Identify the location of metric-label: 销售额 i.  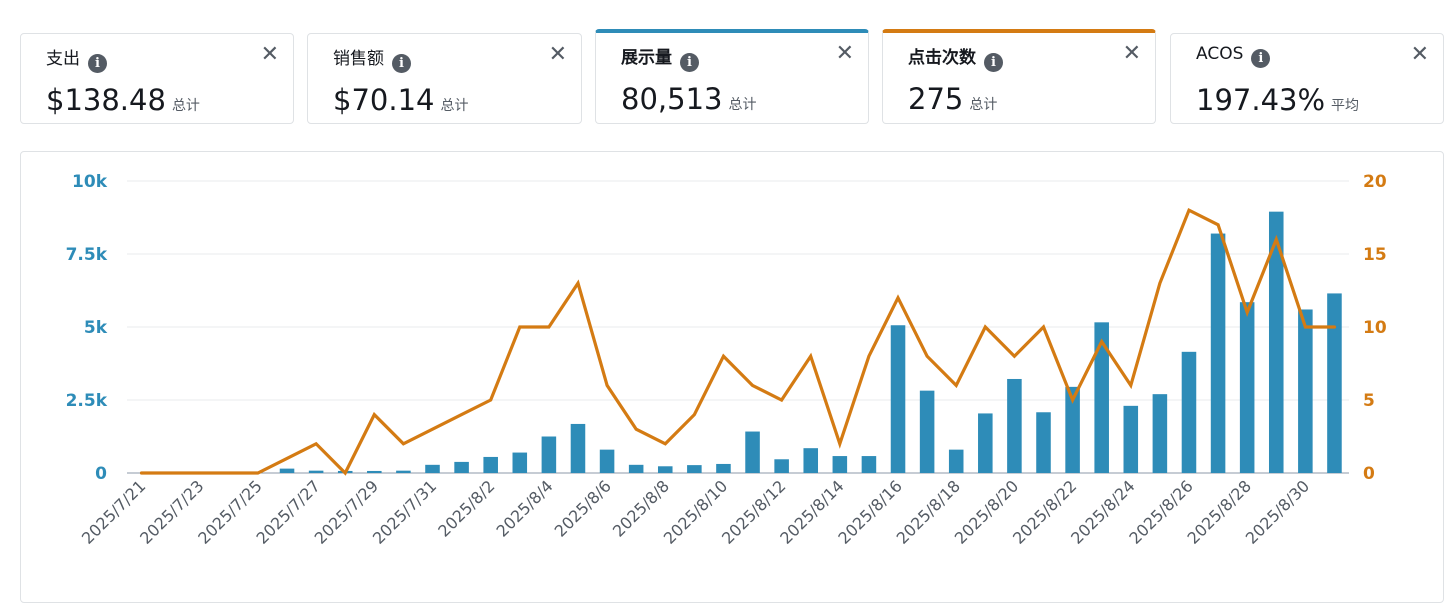
(372, 58).